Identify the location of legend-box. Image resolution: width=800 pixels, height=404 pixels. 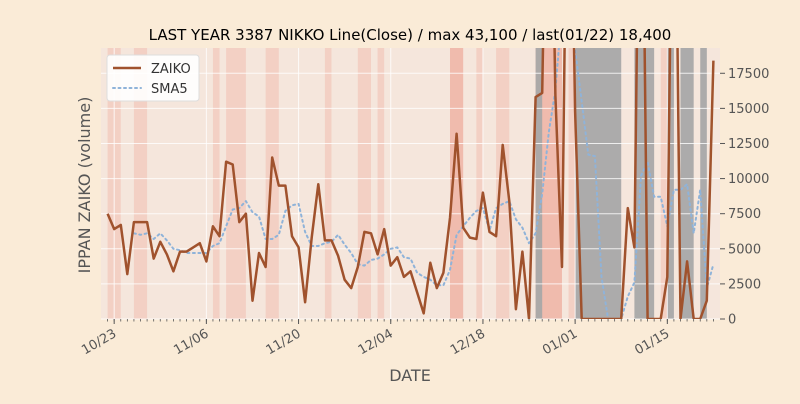
(153, 78).